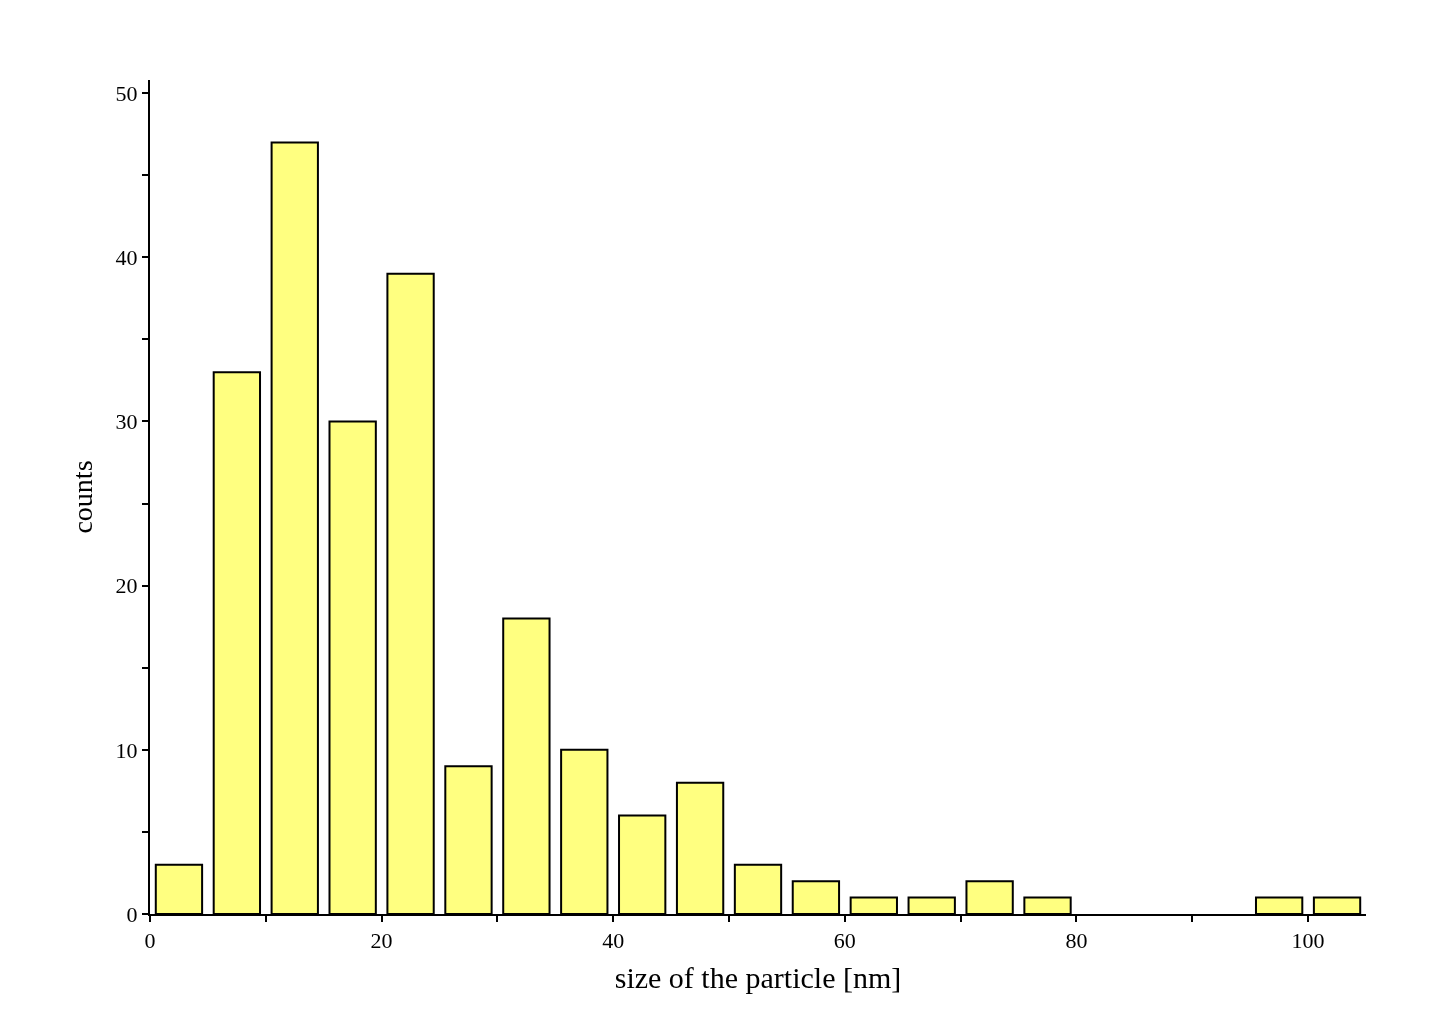 This screenshot has width=1451, height=1009. Describe the element at coordinates (126, 750) in the screenshot. I see `y-tick-label: 10` at that location.